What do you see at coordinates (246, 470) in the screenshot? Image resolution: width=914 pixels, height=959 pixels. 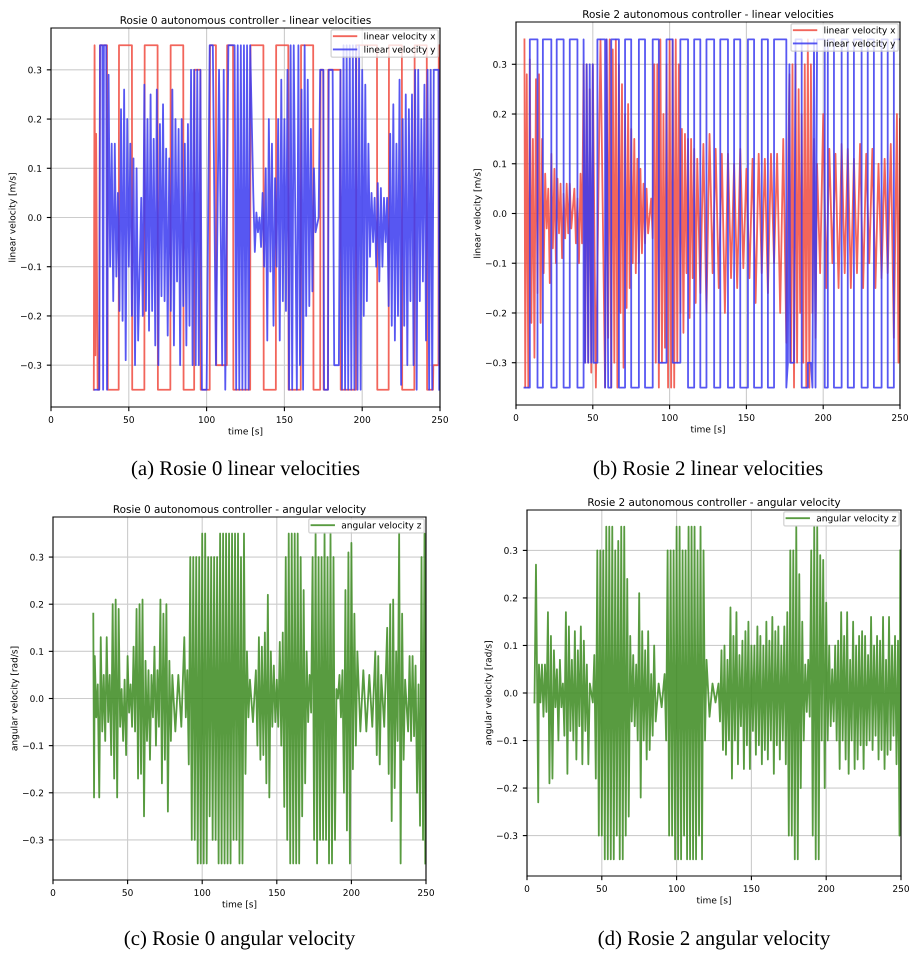 I see `text: (a) Rosie 0 linear velocities` at bounding box center [246, 470].